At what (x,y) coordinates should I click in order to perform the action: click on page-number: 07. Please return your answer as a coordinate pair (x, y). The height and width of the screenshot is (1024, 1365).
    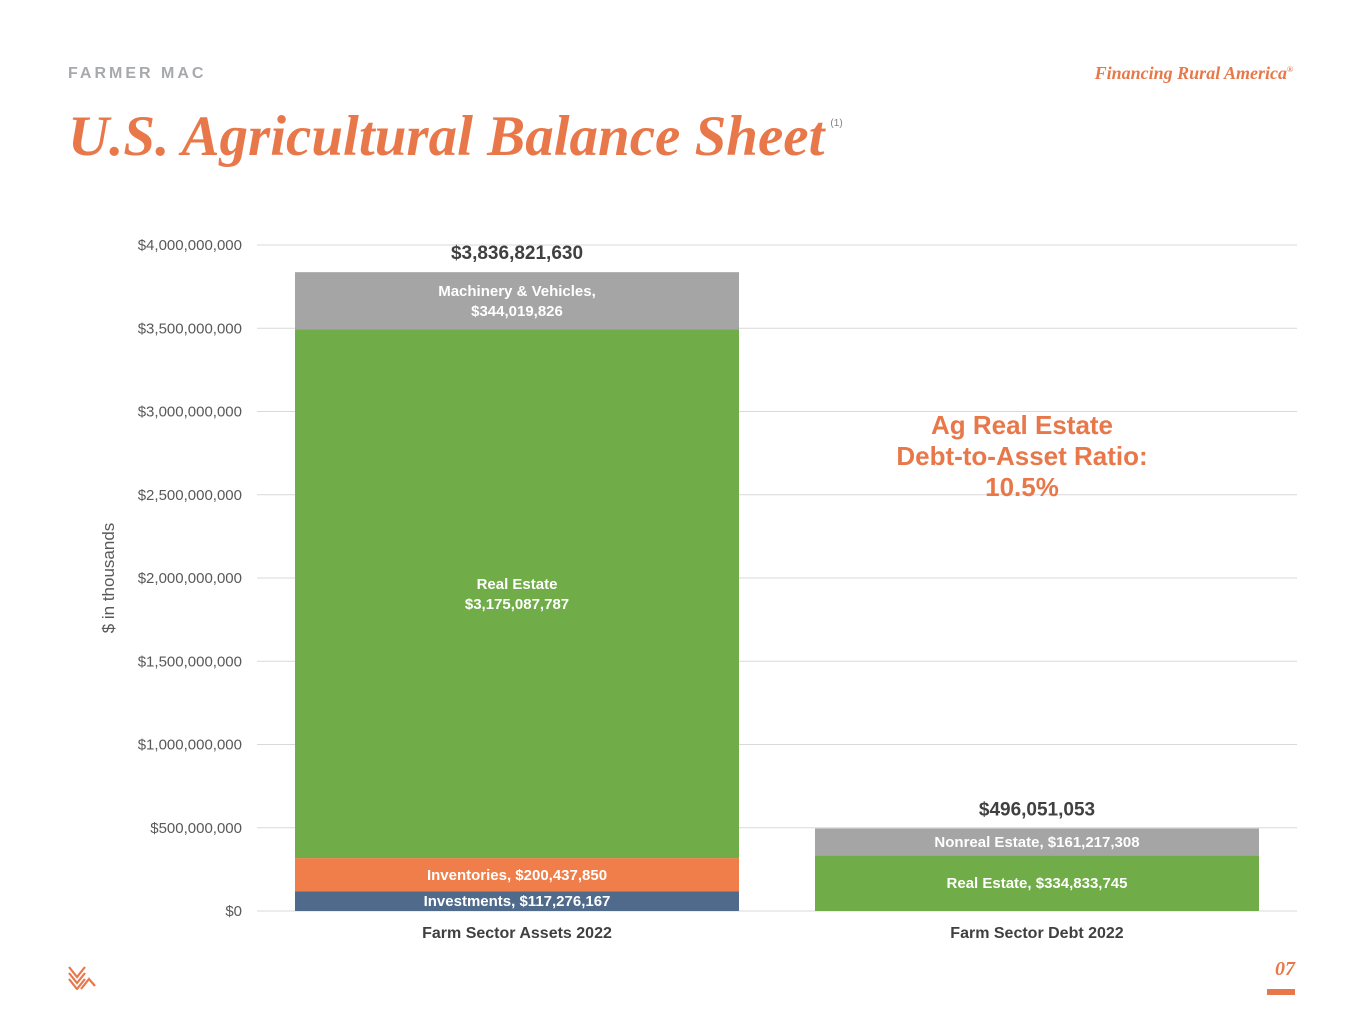
    Looking at the image, I should click on (1285, 969).